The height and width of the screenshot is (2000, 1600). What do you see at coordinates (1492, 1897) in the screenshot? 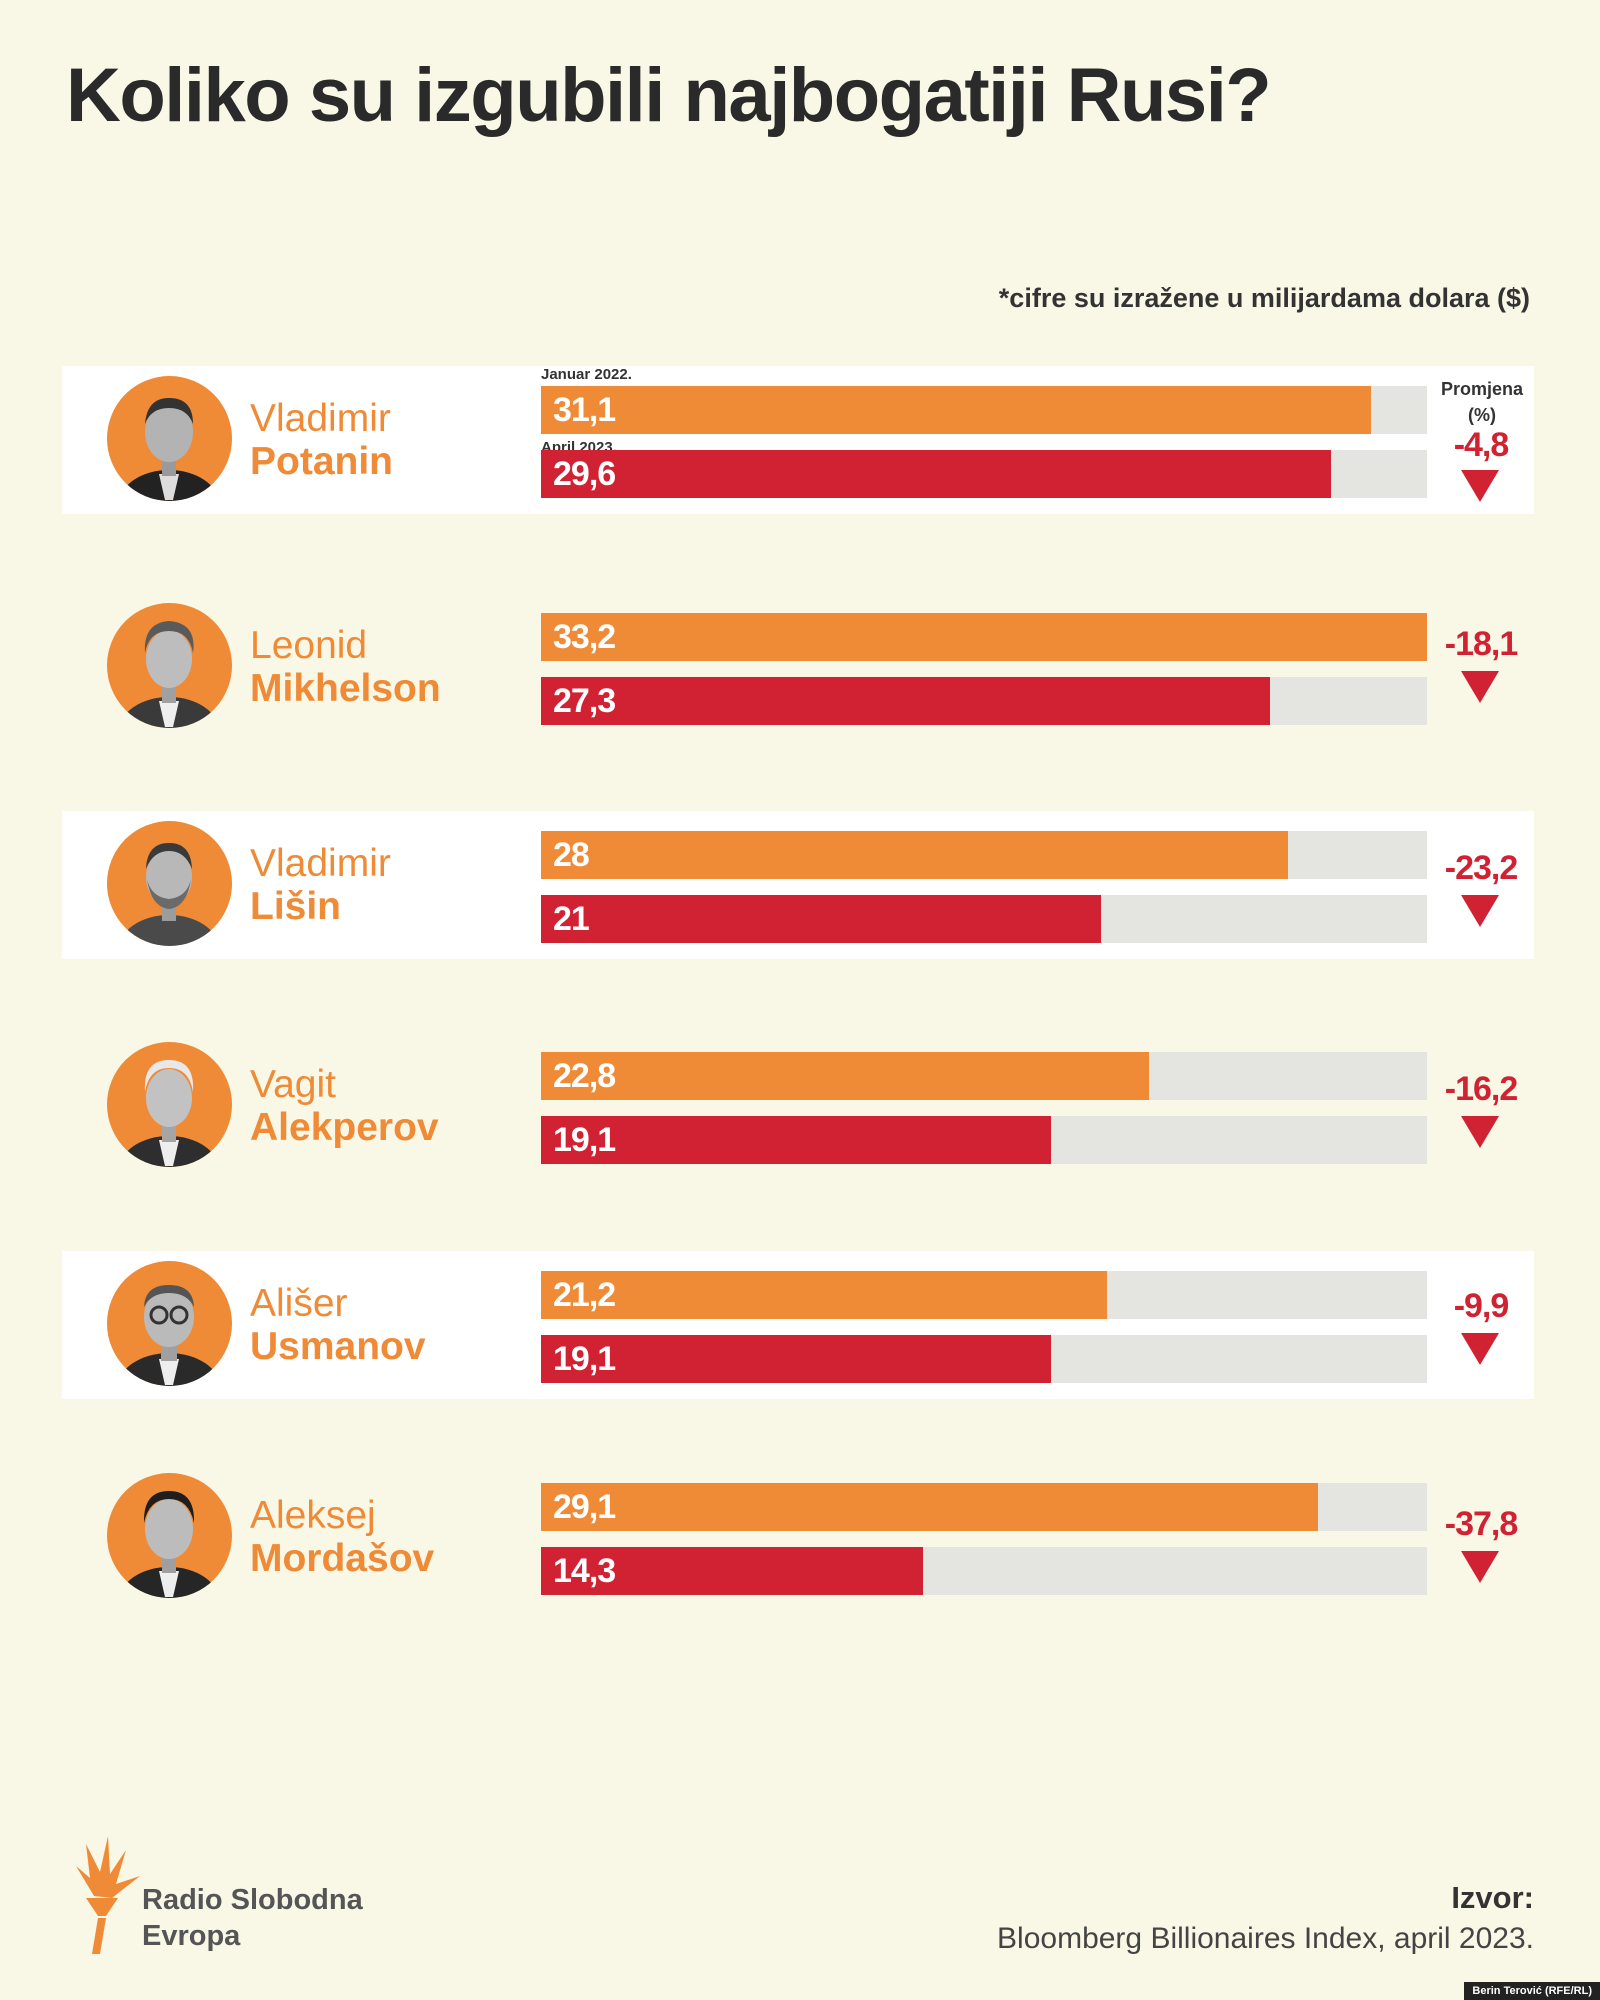
I see `source-label: Izvor:` at bounding box center [1492, 1897].